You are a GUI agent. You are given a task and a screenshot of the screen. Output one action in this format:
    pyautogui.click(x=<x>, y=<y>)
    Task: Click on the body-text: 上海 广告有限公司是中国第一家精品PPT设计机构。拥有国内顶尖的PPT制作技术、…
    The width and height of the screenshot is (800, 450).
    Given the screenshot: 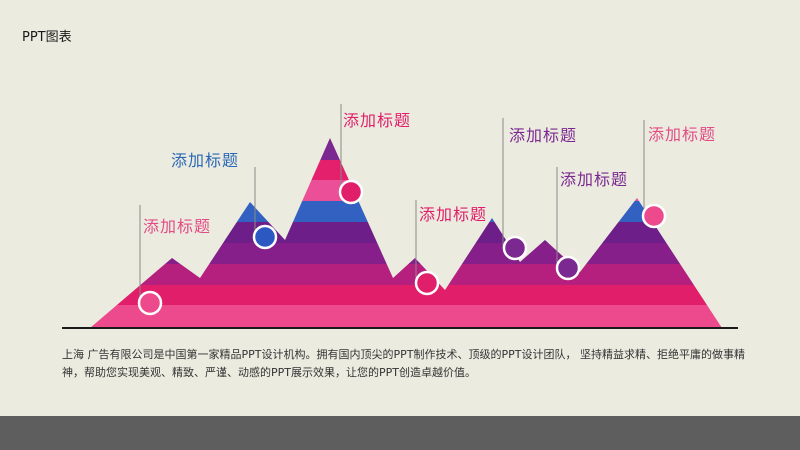 What is the action you would take?
    pyautogui.click(x=403, y=363)
    